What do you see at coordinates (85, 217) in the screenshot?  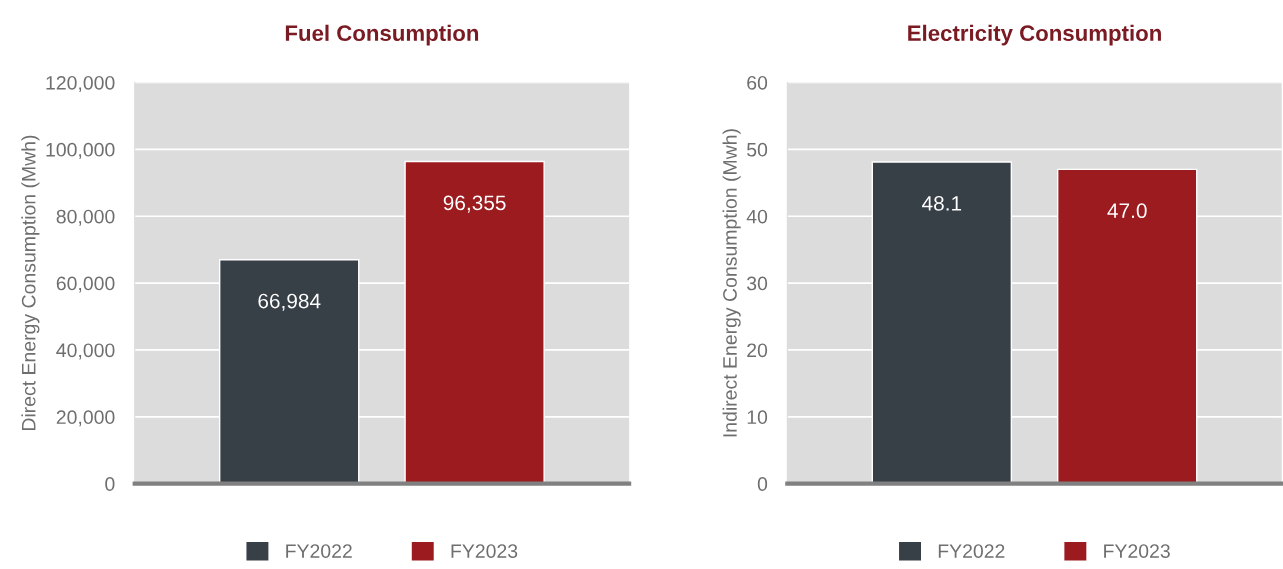 I see `y-tick-label: 80,000` at bounding box center [85, 217].